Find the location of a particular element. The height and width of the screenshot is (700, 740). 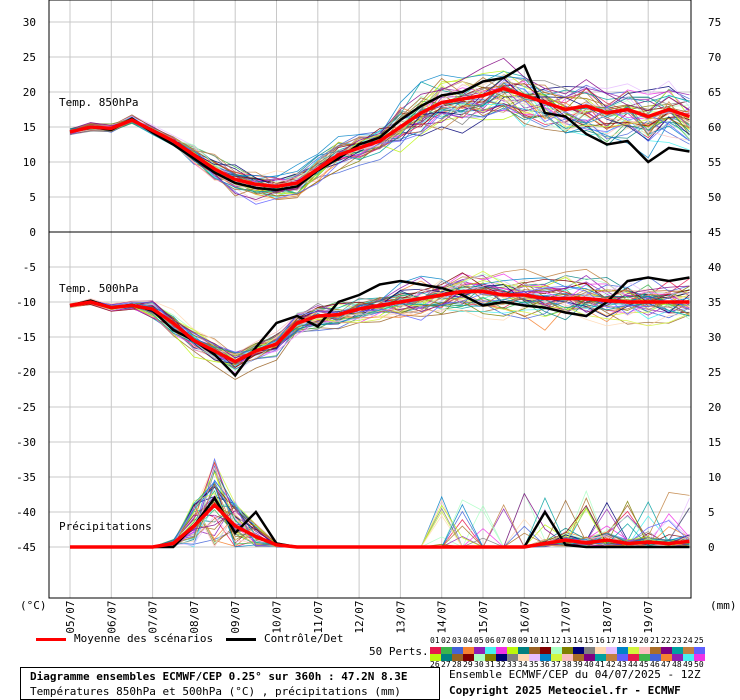

pert-number: 29 is located at coordinates (468, 664).